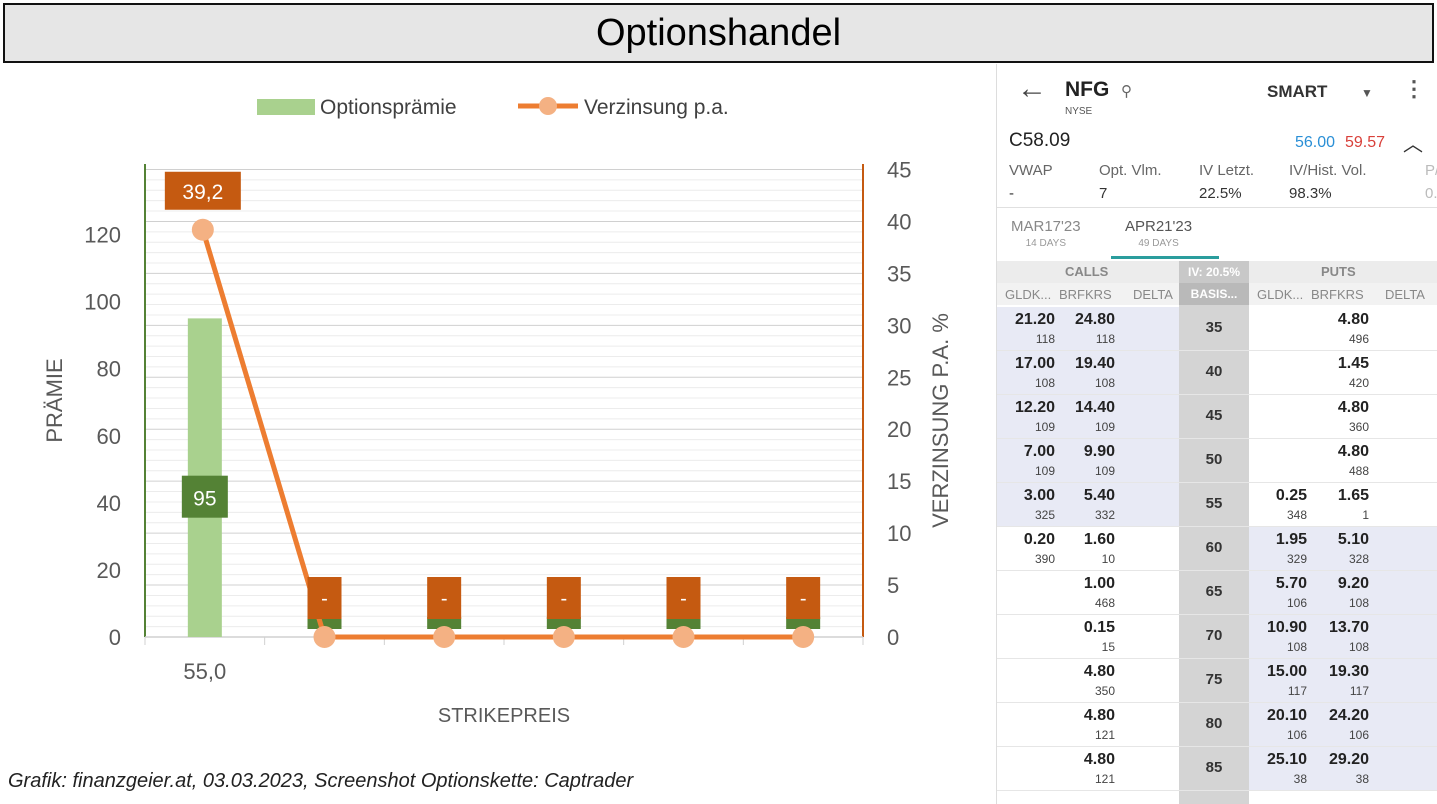  I want to click on put-ask: 1.45, so click(1353, 363).